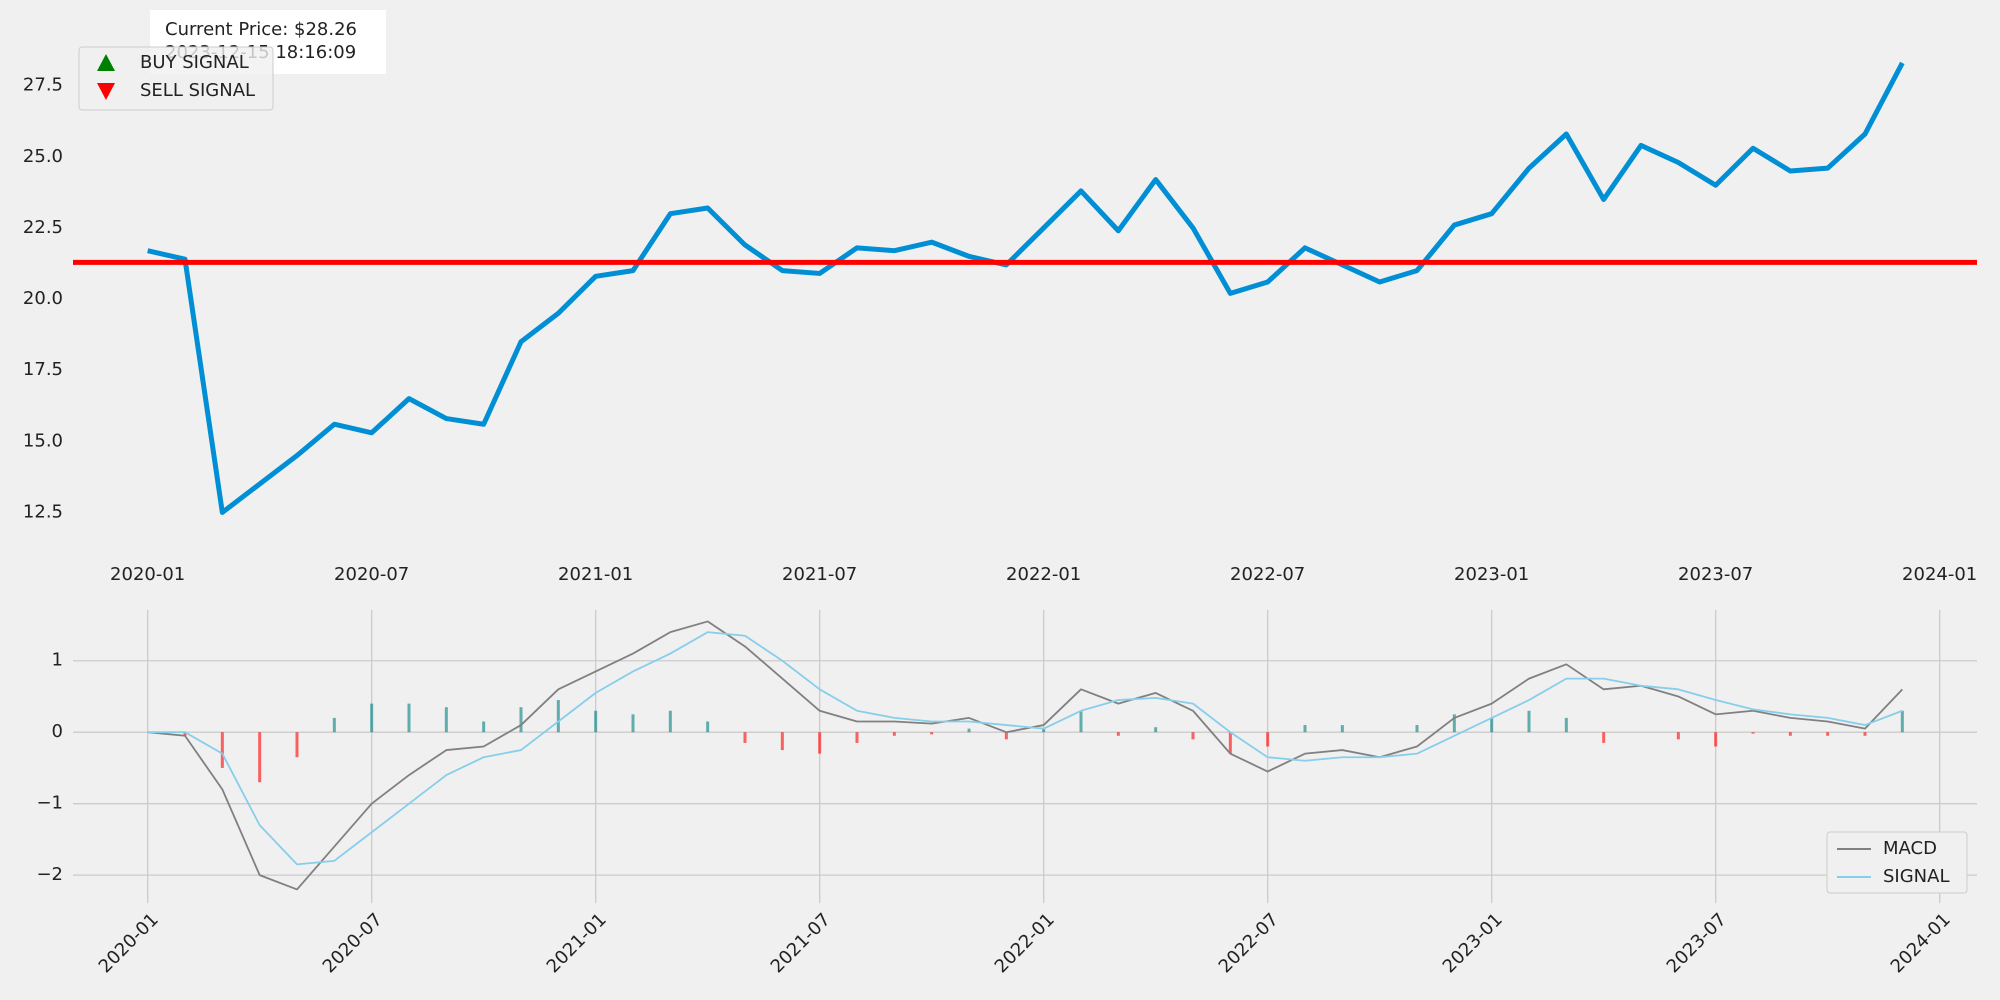 This screenshot has width=2000, height=1000. I want to click on y-tick-label: 1, so click(57, 660).